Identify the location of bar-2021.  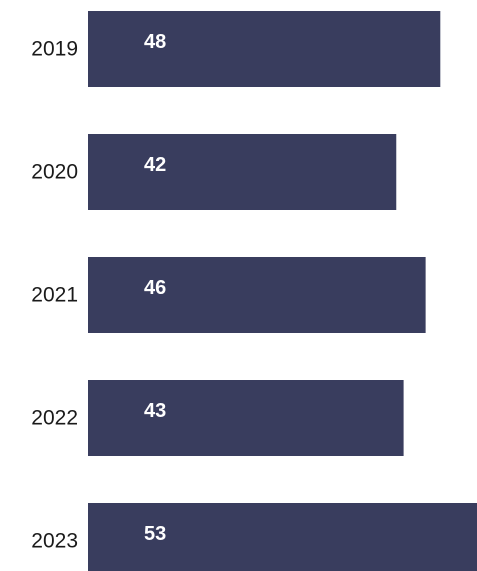
(257, 295).